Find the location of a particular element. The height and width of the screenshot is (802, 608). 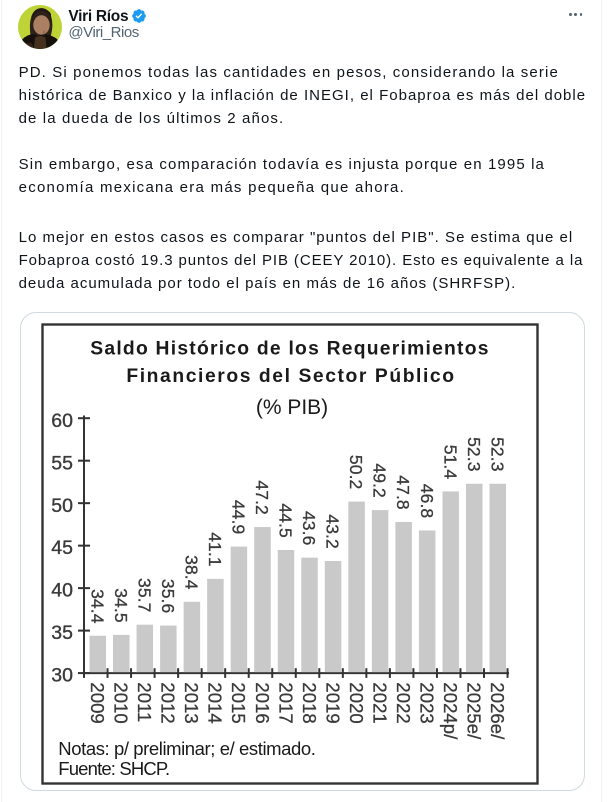

svg-text: 2012 is located at coordinates (168, 702).